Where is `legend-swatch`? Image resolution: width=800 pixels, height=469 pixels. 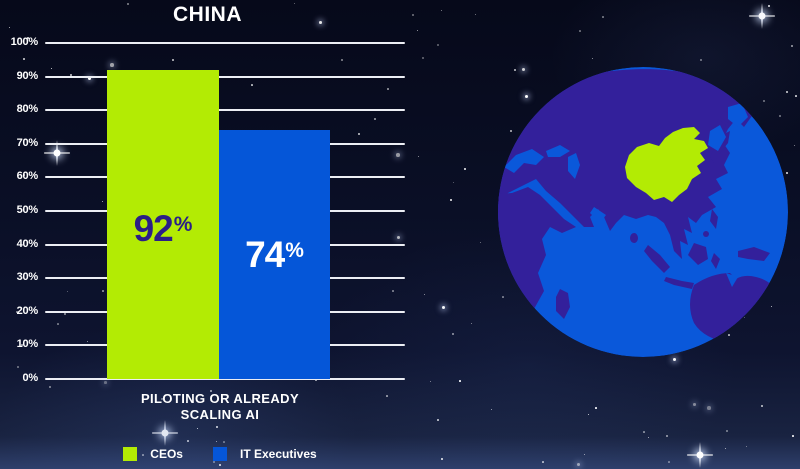
legend-swatch is located at coordinates (219, 454).